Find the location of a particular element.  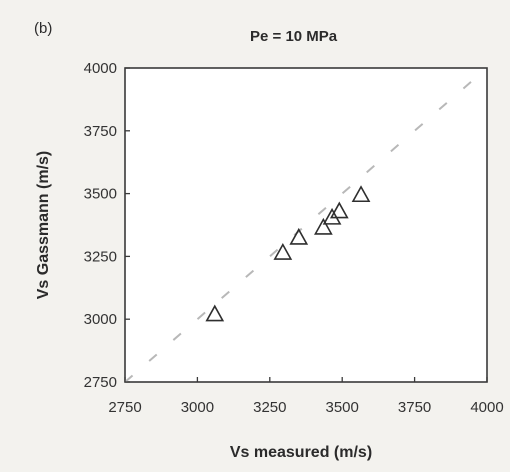

y-tick-label: 3250 is located at coordinates (100, 256).